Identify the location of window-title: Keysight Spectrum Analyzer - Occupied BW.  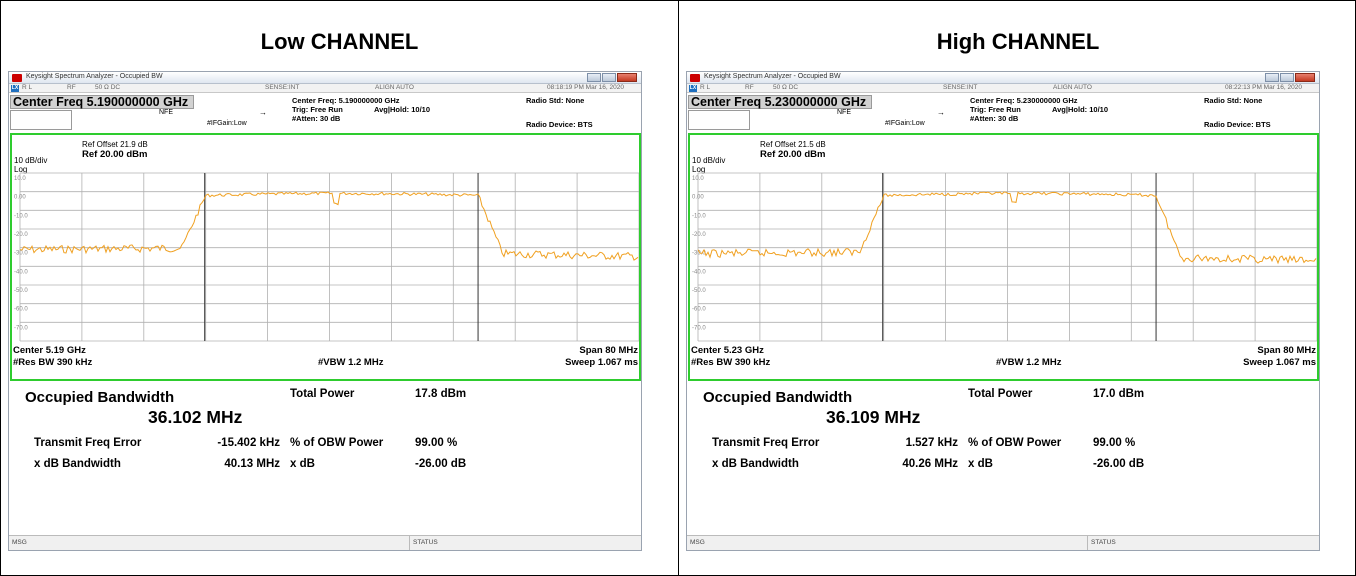
(772, 76).